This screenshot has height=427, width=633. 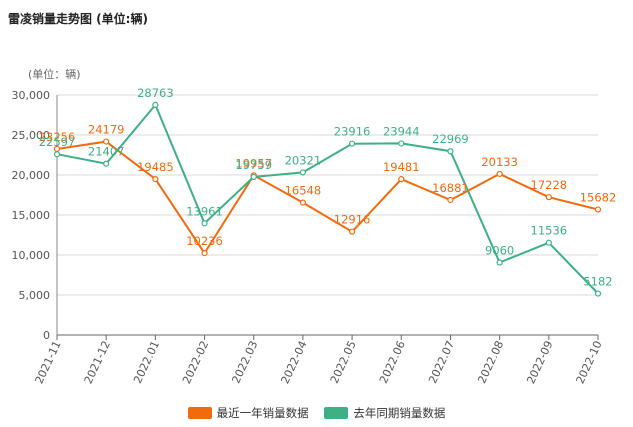 I want to click on x-tick-label: 2021-12, so click(x=97, y=362).